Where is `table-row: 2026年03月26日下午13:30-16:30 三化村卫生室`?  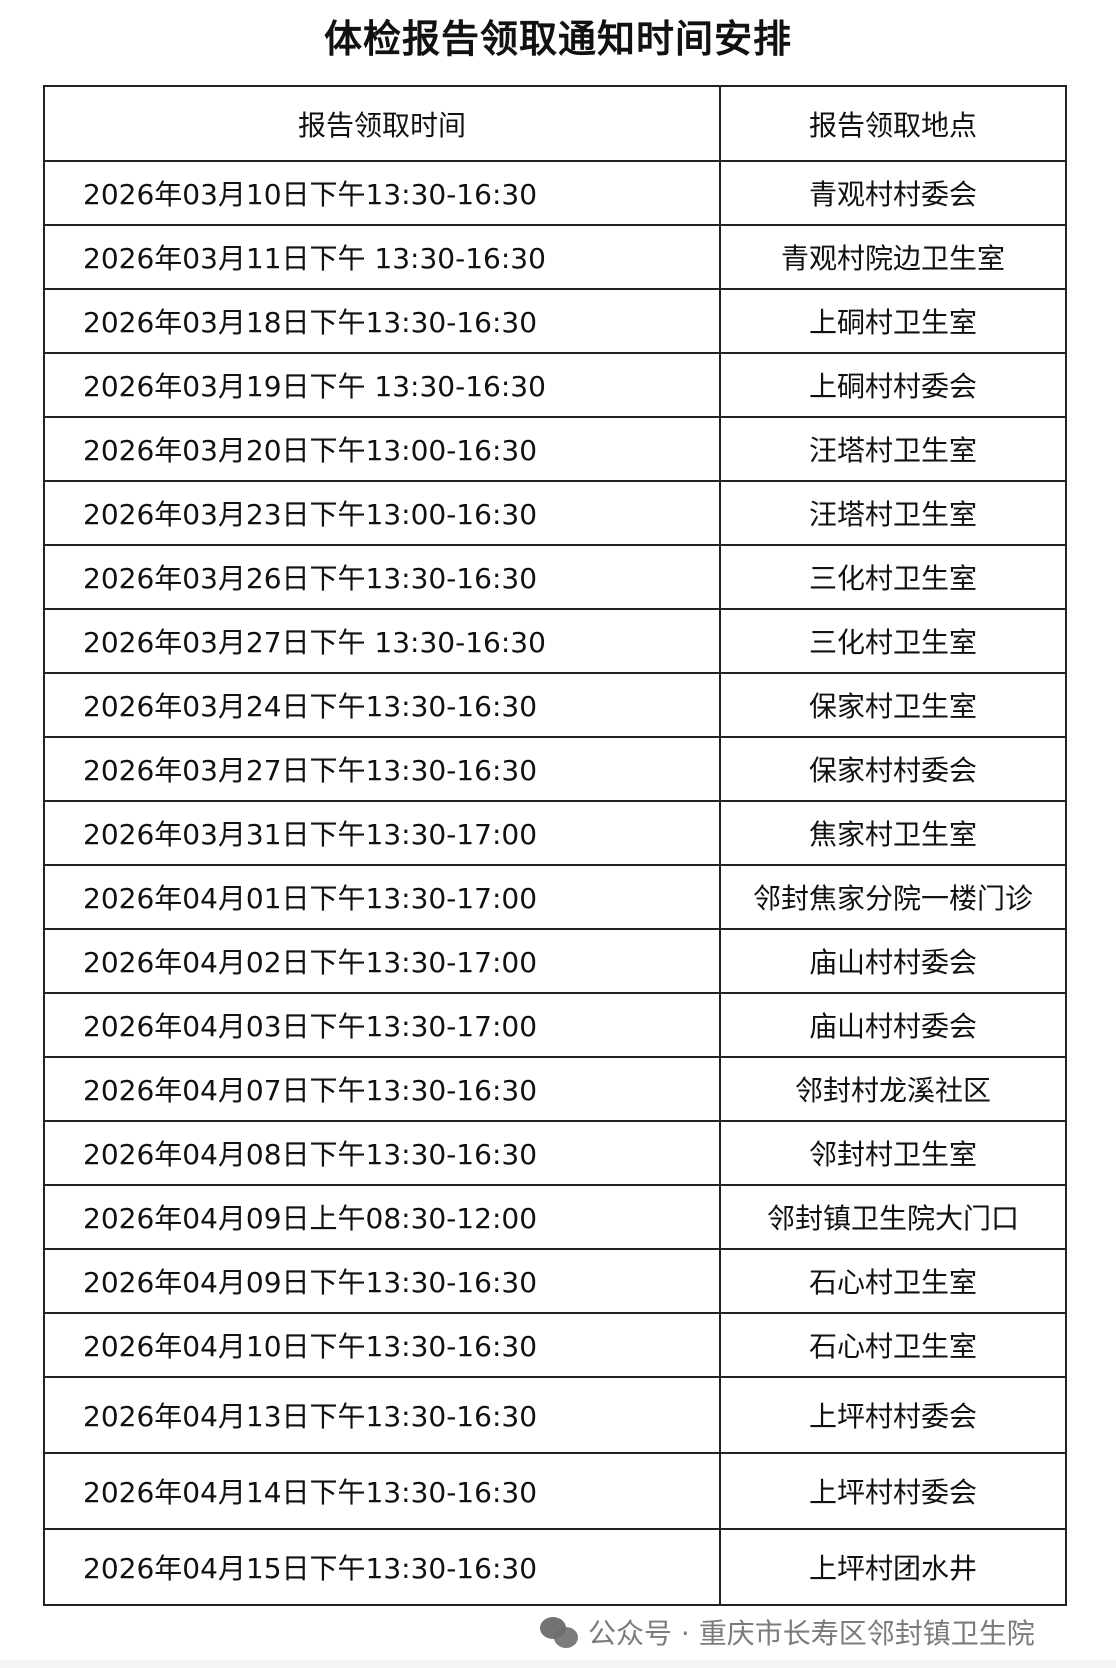 table-row: 2026年03月26日下午13:30-16:30 三化村卫生室 is located at coordinates (555, 577).